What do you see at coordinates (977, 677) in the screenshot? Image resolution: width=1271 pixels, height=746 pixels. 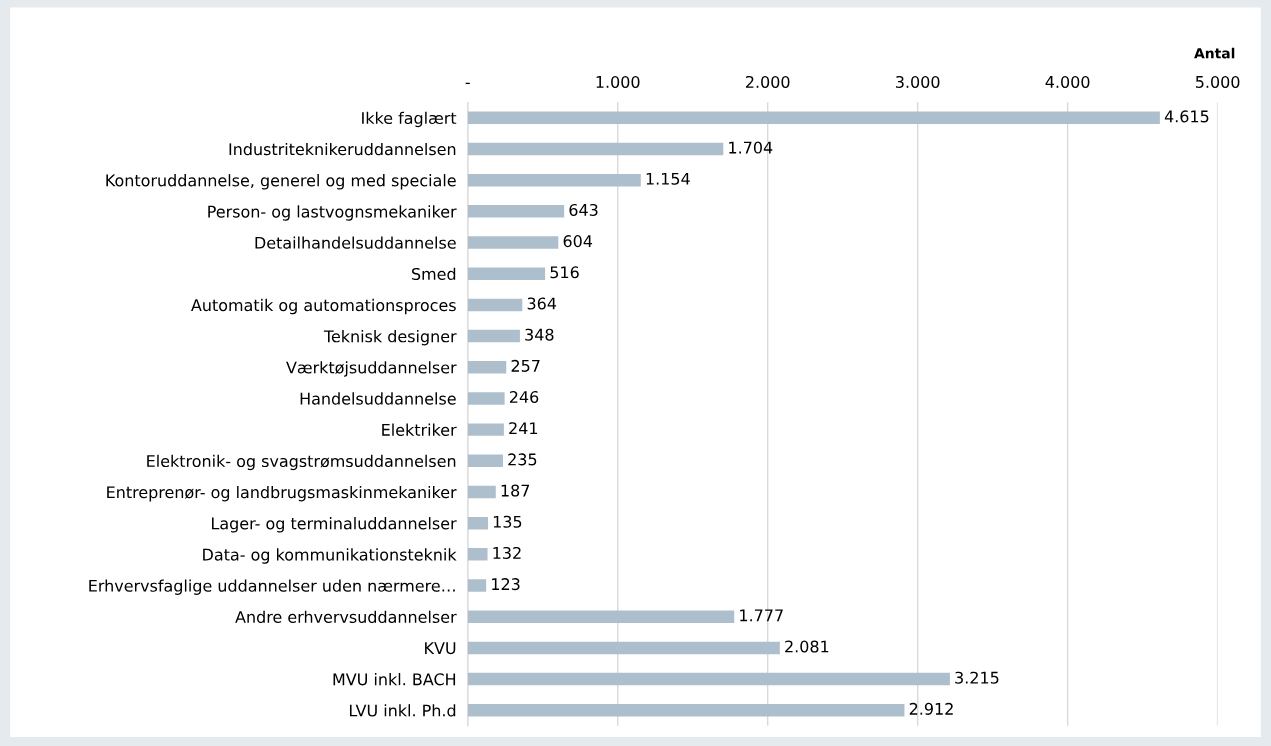 I see `data-label: 3.215` at bounding box center [977, 677].